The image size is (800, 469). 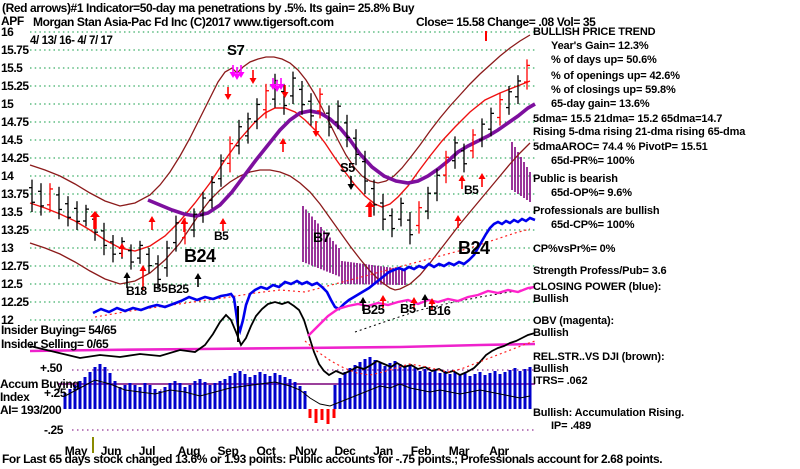 What do you see at coordinates (71, 41) in the screenshot?
I see `date-range: 4/ 13/ 16- 4/ 7/ 17` at bounding box center [71, 41].